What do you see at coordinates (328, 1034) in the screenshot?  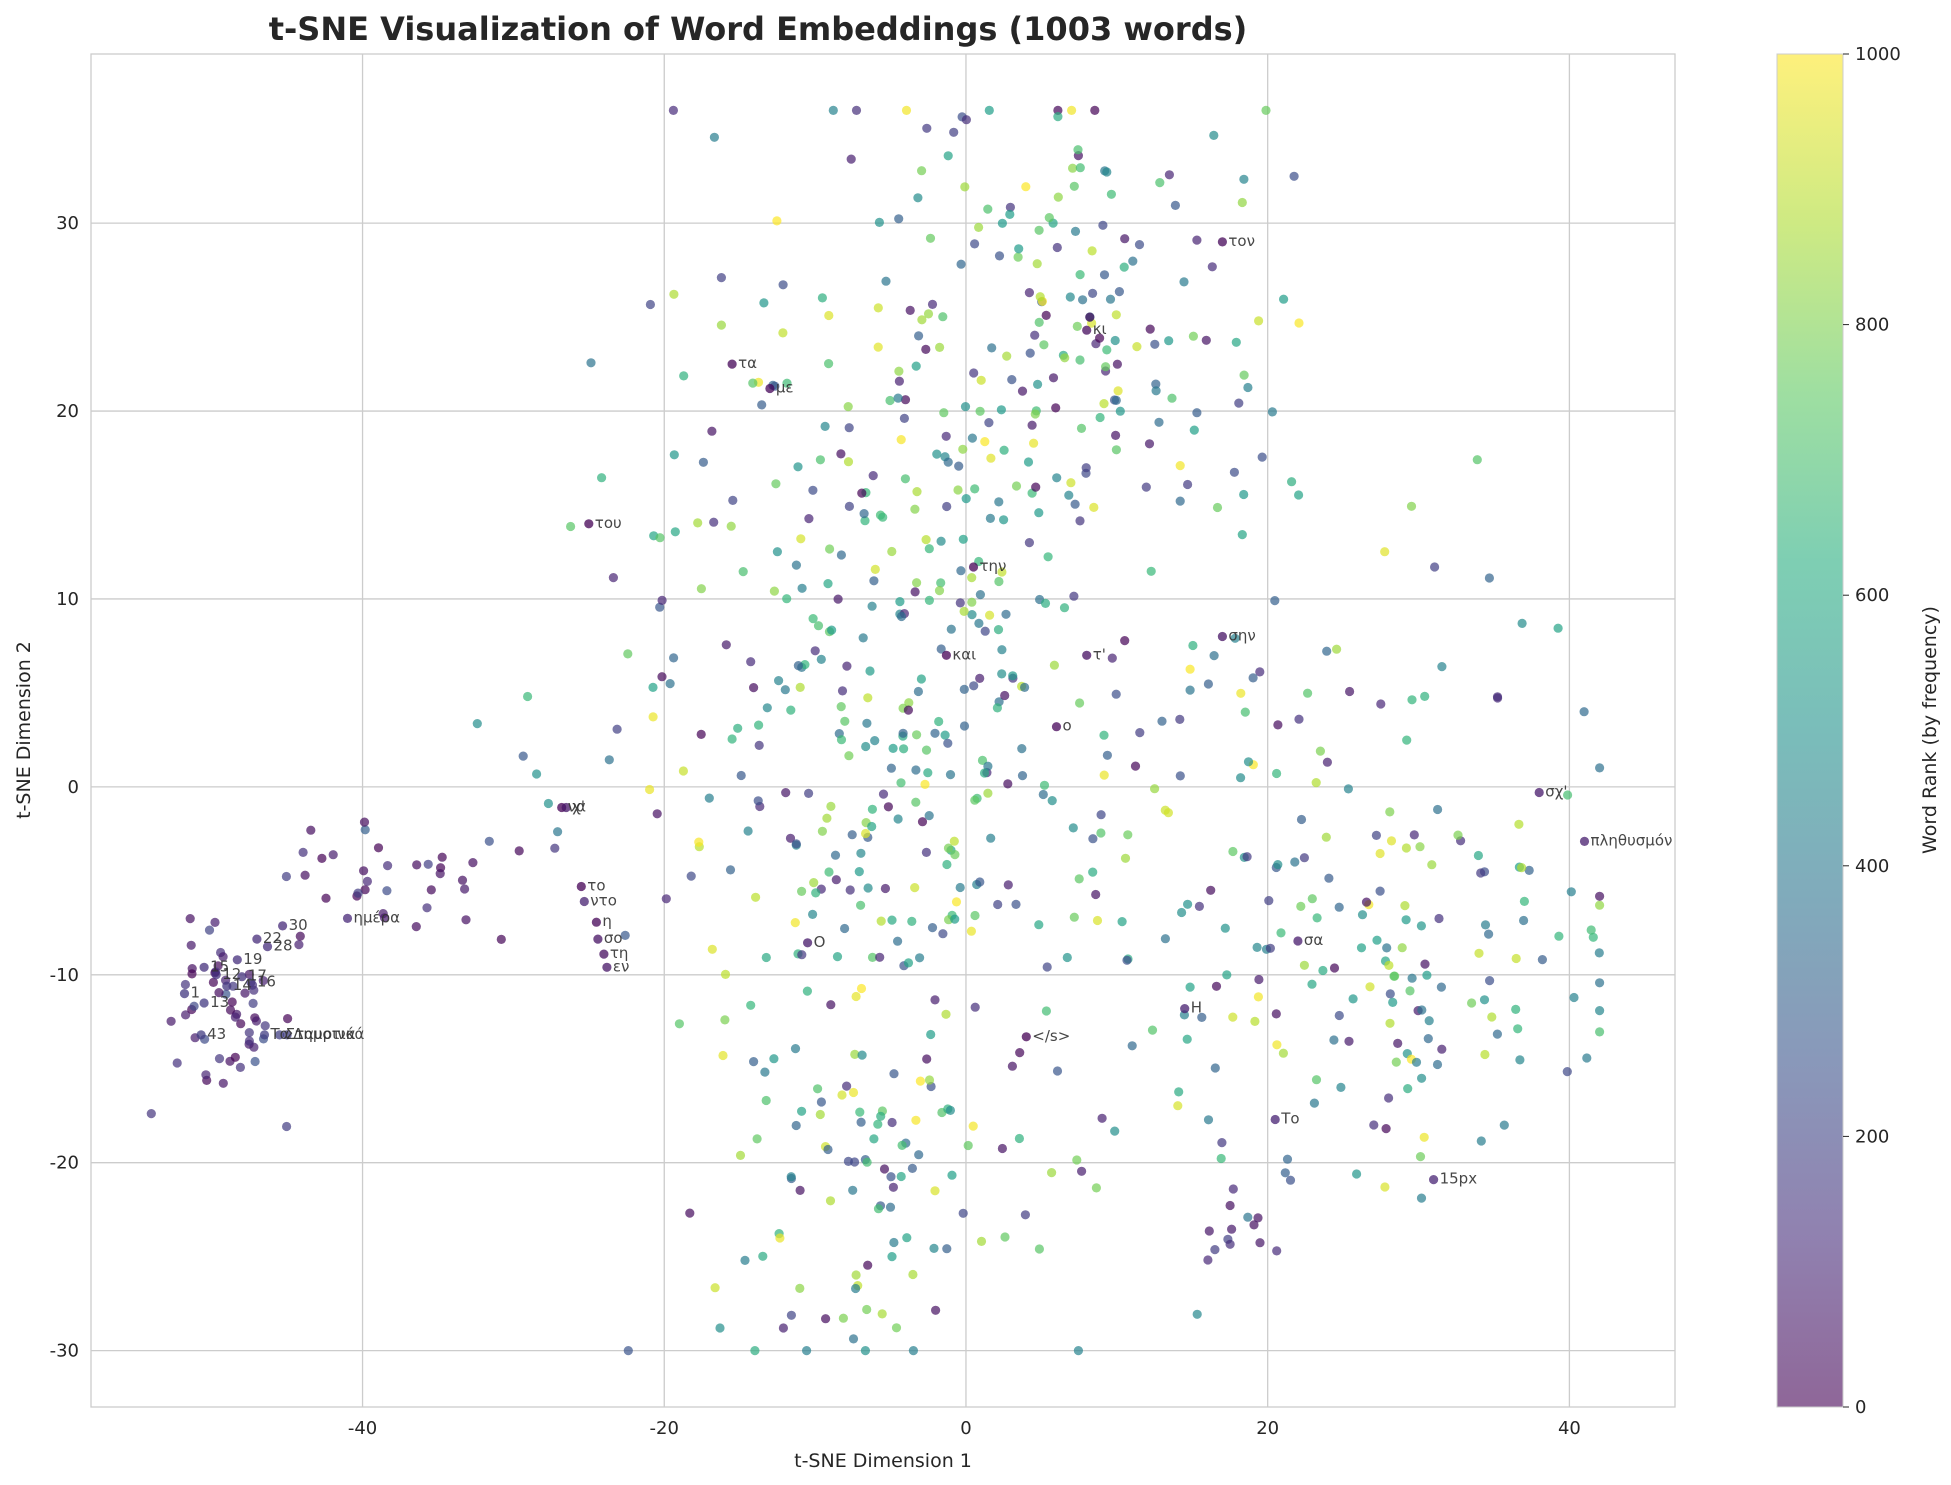 I see `word-label: Δημοτικά` at bounding box center [328, 1034].